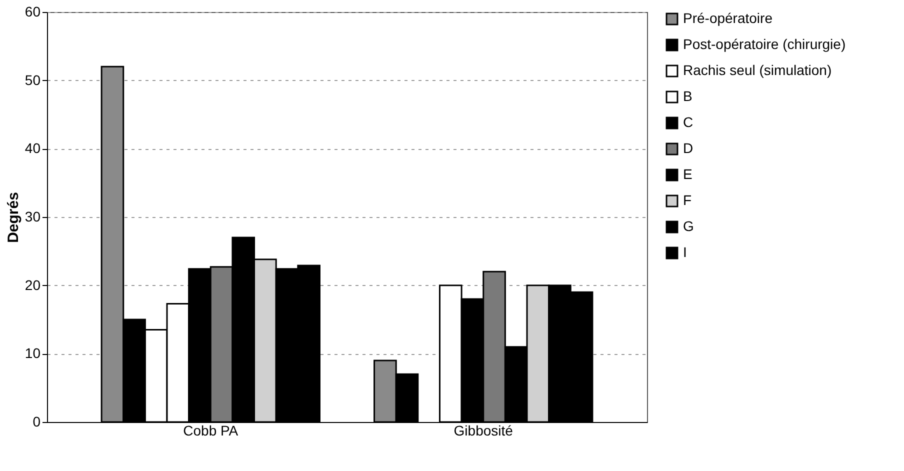 The image size is (904, 471). Describe the element at coordinates (687, 200) in the screenshot. I see `legend-label: F` at that location.